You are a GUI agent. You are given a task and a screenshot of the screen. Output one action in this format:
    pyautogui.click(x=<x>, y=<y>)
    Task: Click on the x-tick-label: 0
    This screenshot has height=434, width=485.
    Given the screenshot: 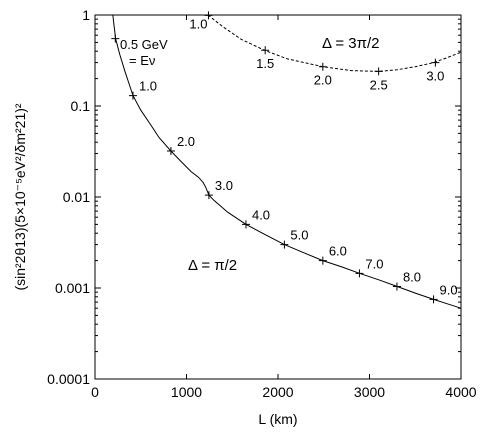 What is the action you would take?
    pyautogui.click(x=95, y=392)
    